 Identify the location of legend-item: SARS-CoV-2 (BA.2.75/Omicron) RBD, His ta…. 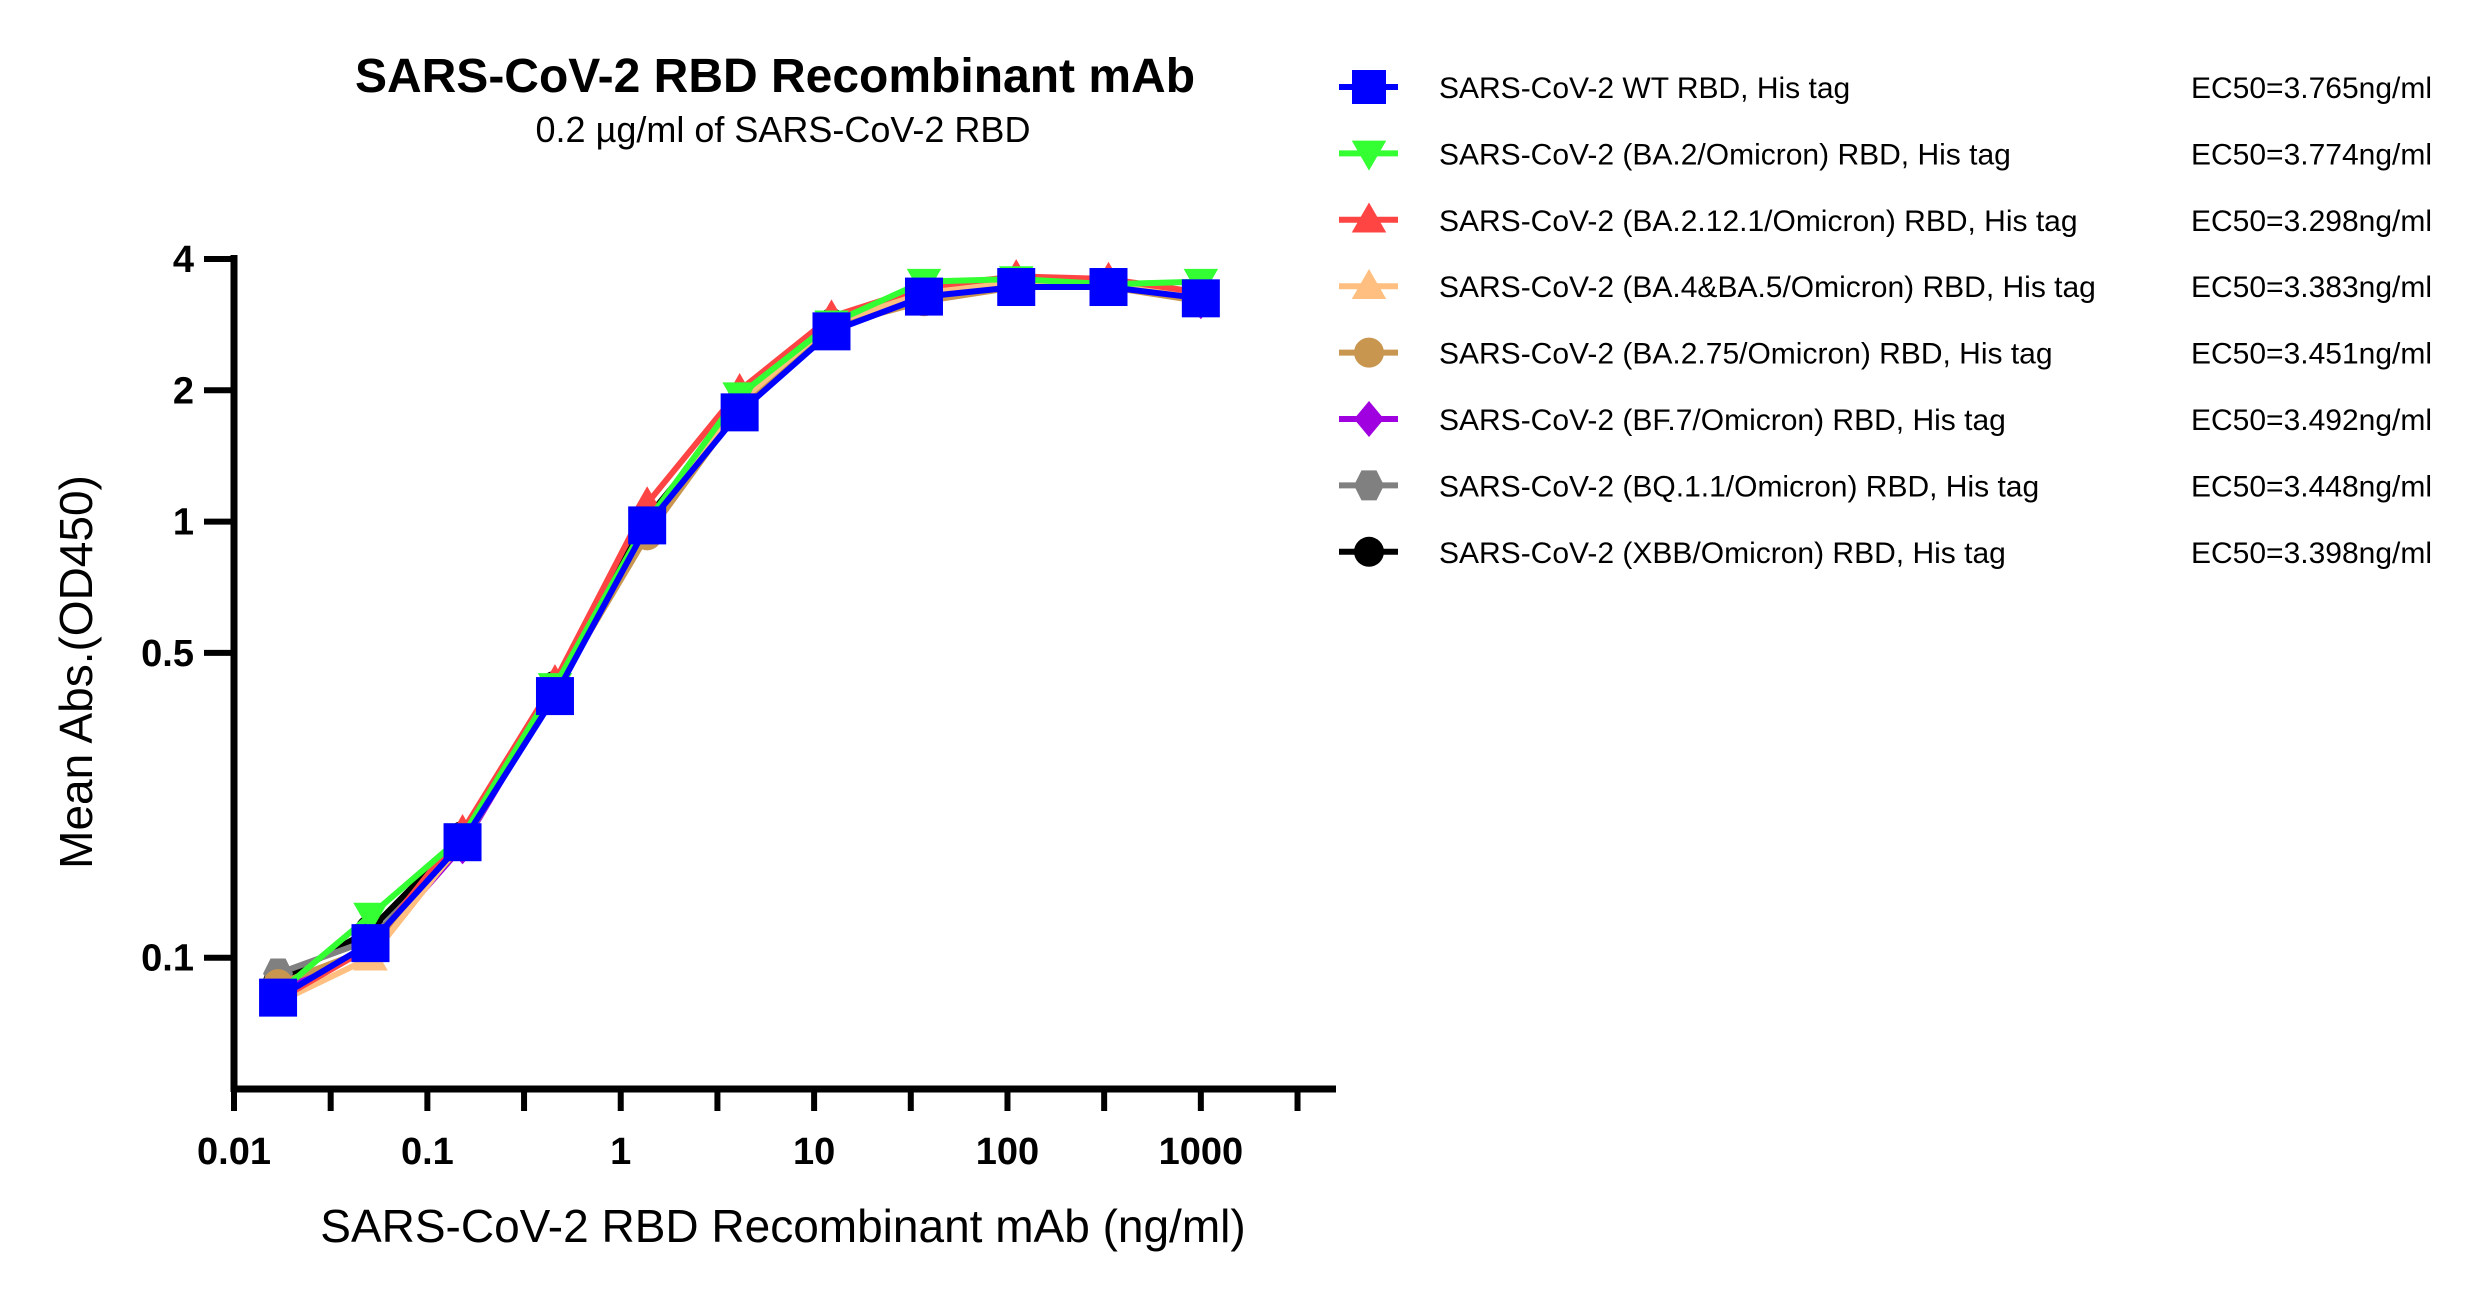
(1885, 354).